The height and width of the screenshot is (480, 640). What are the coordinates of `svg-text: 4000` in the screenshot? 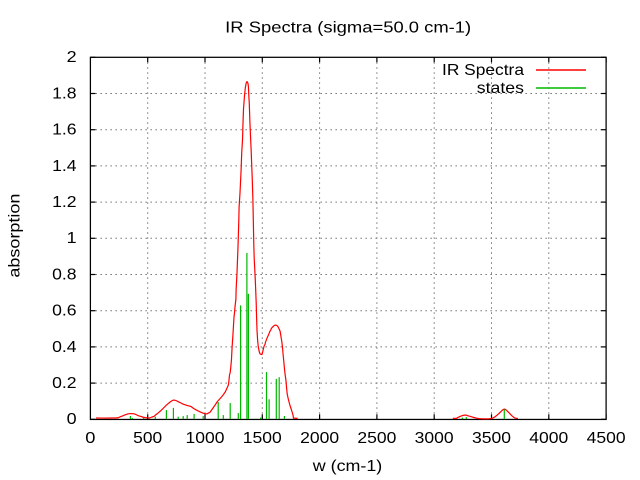 It's located at (548, 438).